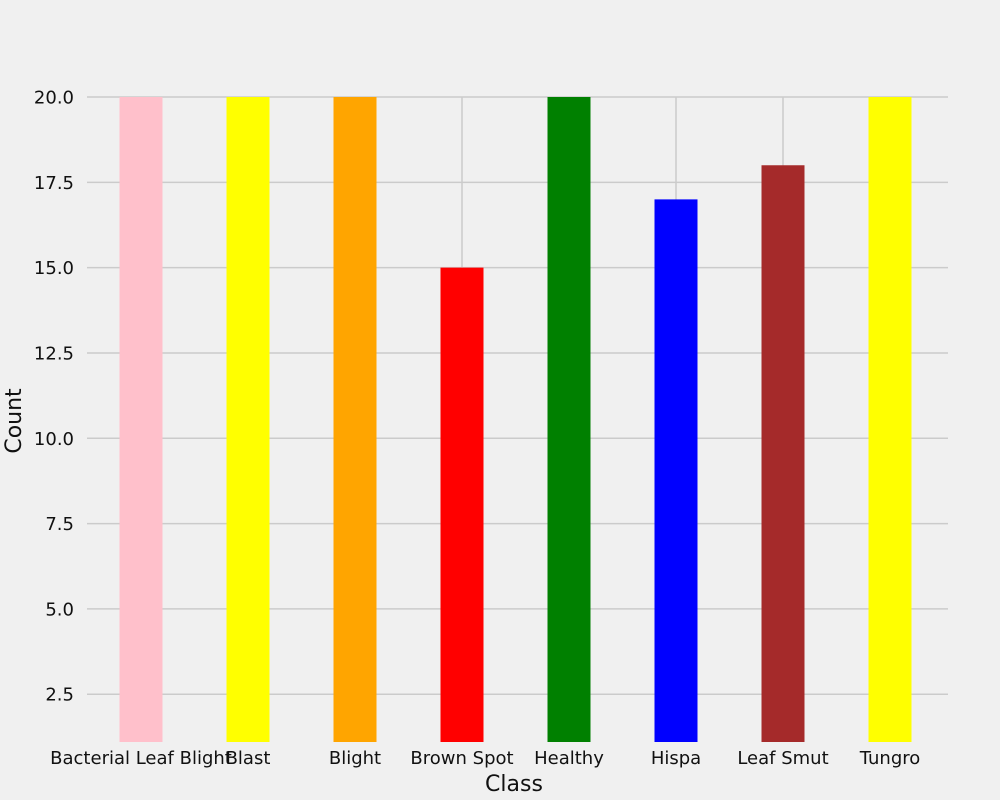 The height and width of the screenshot is (800, 1000). Describe the element at coordinates (569, 419) in the screenshot. I see `bar-healthy` at that location.